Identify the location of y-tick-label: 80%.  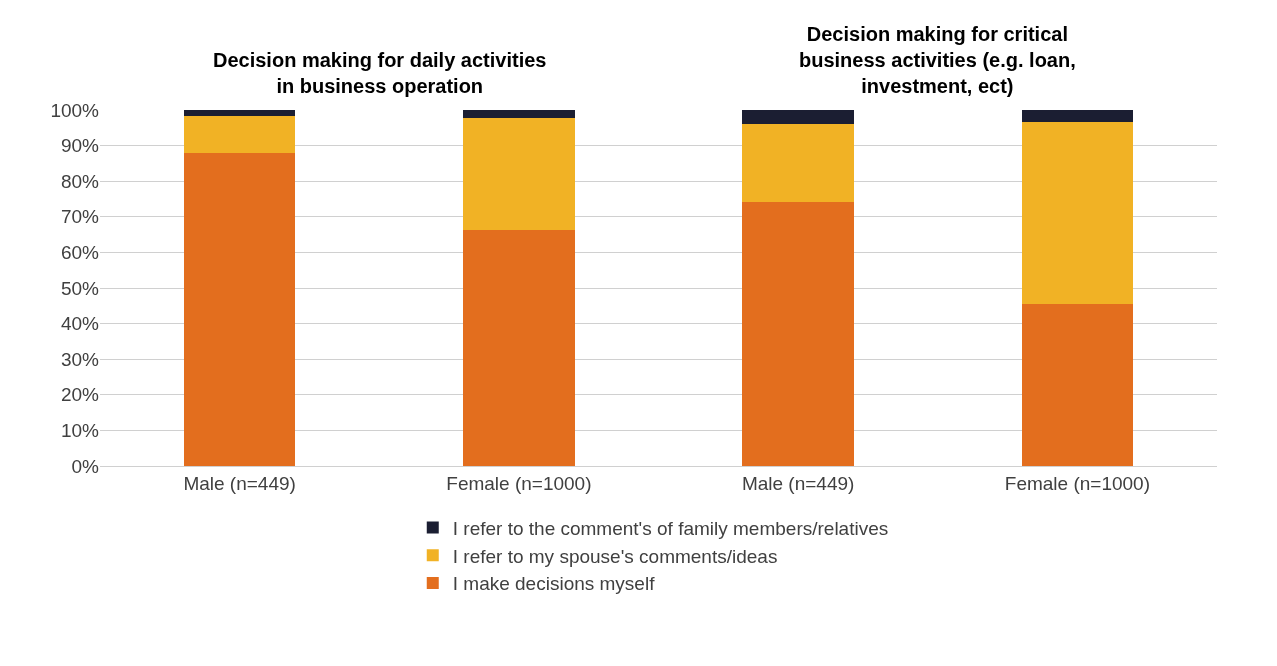
(80, 181).